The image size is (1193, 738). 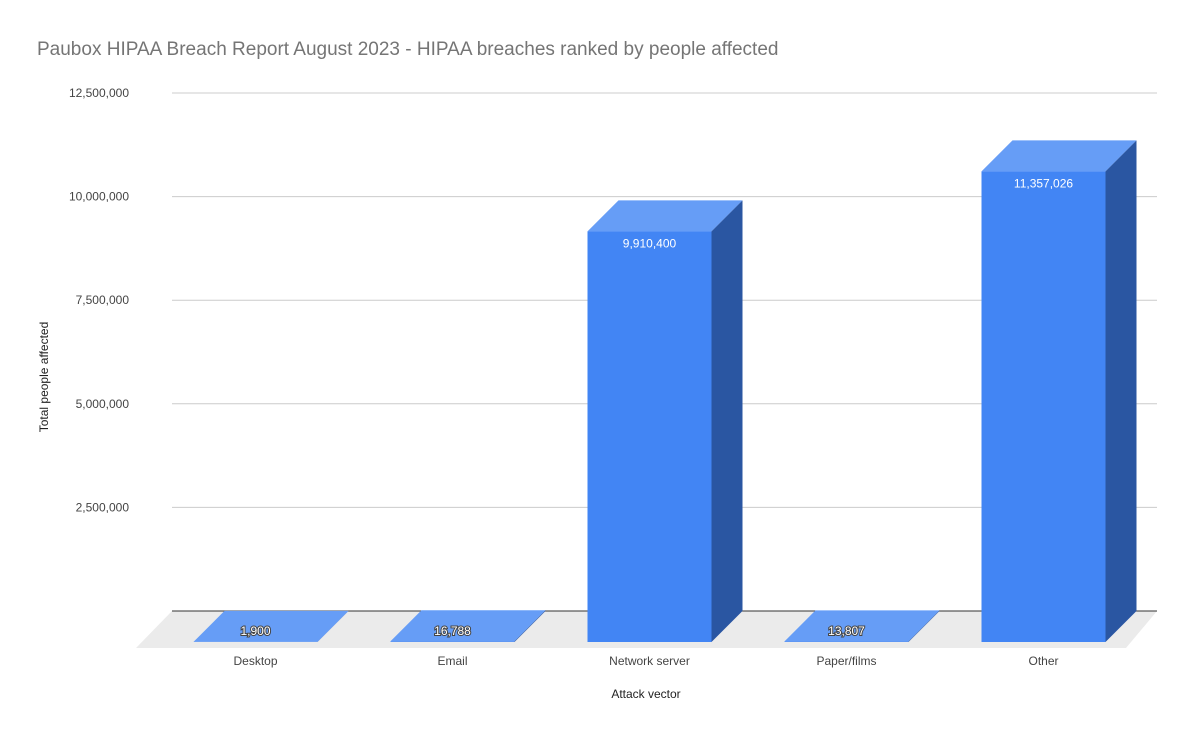 What do you see at coordinates (99, 93) in the screenshot?
I see `y-tick-label: 12,500,000` at bounding box center [99, 93].